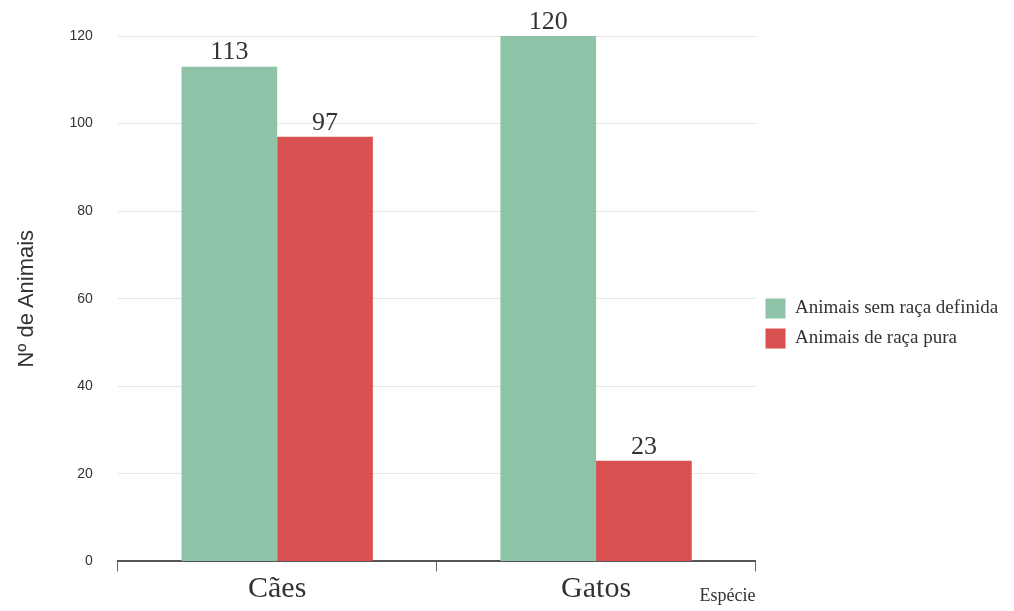  I want to click on legend-label: Animais sem raça definida, so click(897, 307).